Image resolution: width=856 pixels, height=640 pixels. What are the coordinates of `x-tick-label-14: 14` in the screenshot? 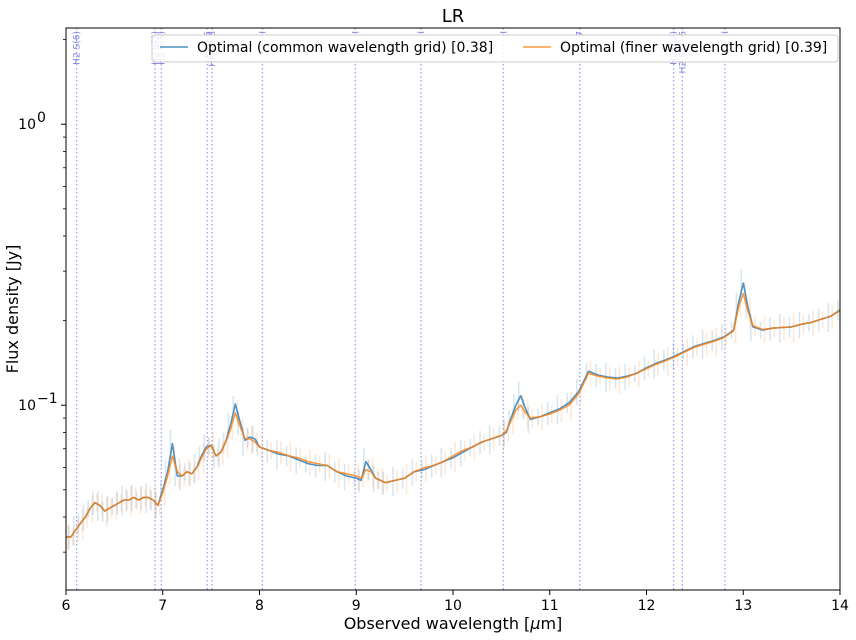 It's located at (840, 606).